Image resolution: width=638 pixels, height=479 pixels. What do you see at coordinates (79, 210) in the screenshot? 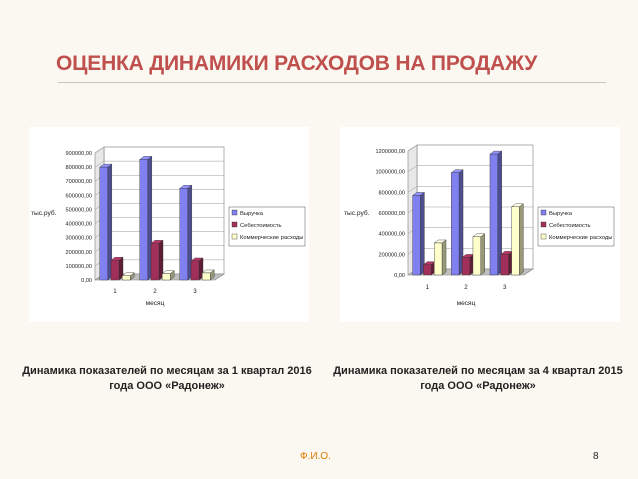
I see `y-tick-label: 500000,00` at bounding box center [79, 210].